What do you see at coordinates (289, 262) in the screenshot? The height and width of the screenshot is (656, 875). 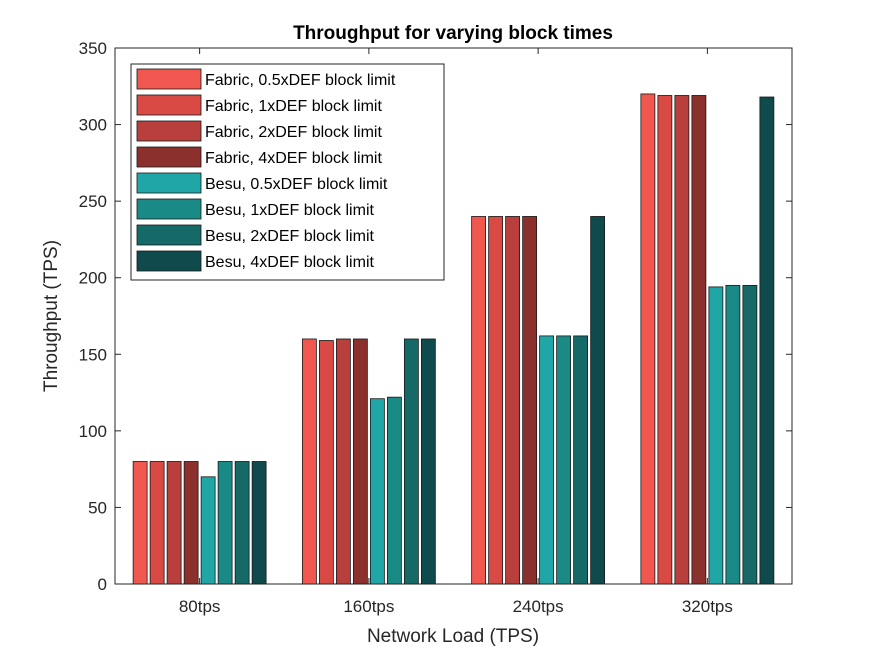 I see `legend-label: Besu, 4xDEF block limit` at bounding box center [289, 262].